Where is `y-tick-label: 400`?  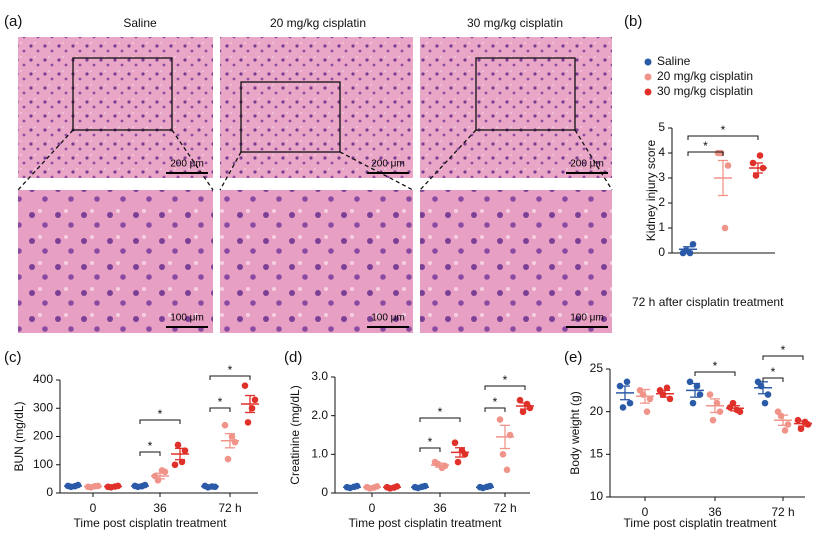
y-tick-label: 400 is located at coordinates (43, 379).